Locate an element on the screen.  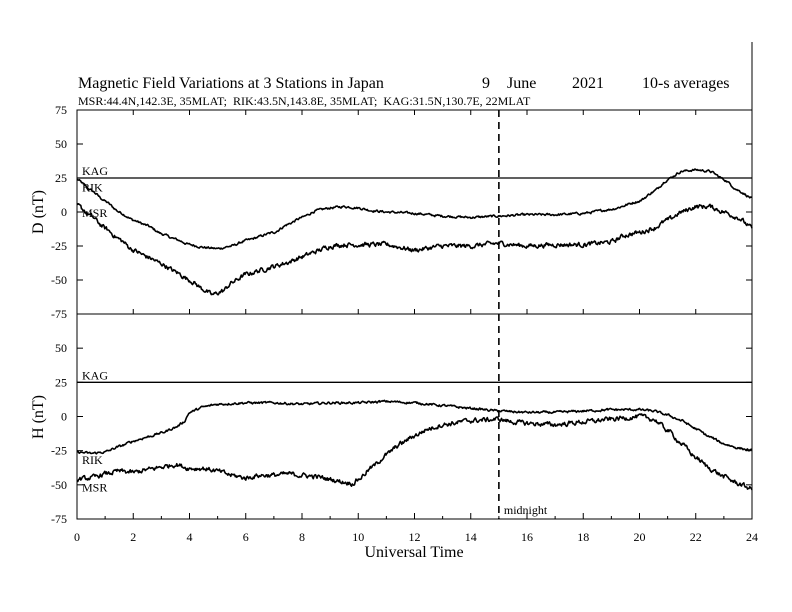
x-tick-label: 6 is located at coordinates (246, 537).